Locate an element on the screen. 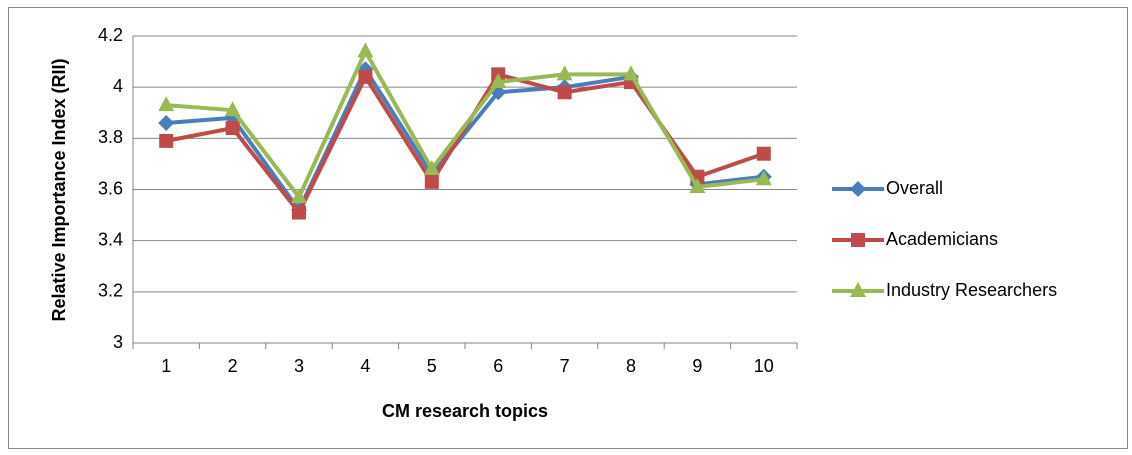  x-tick-label: 9 is located at coordinates (697, 366).